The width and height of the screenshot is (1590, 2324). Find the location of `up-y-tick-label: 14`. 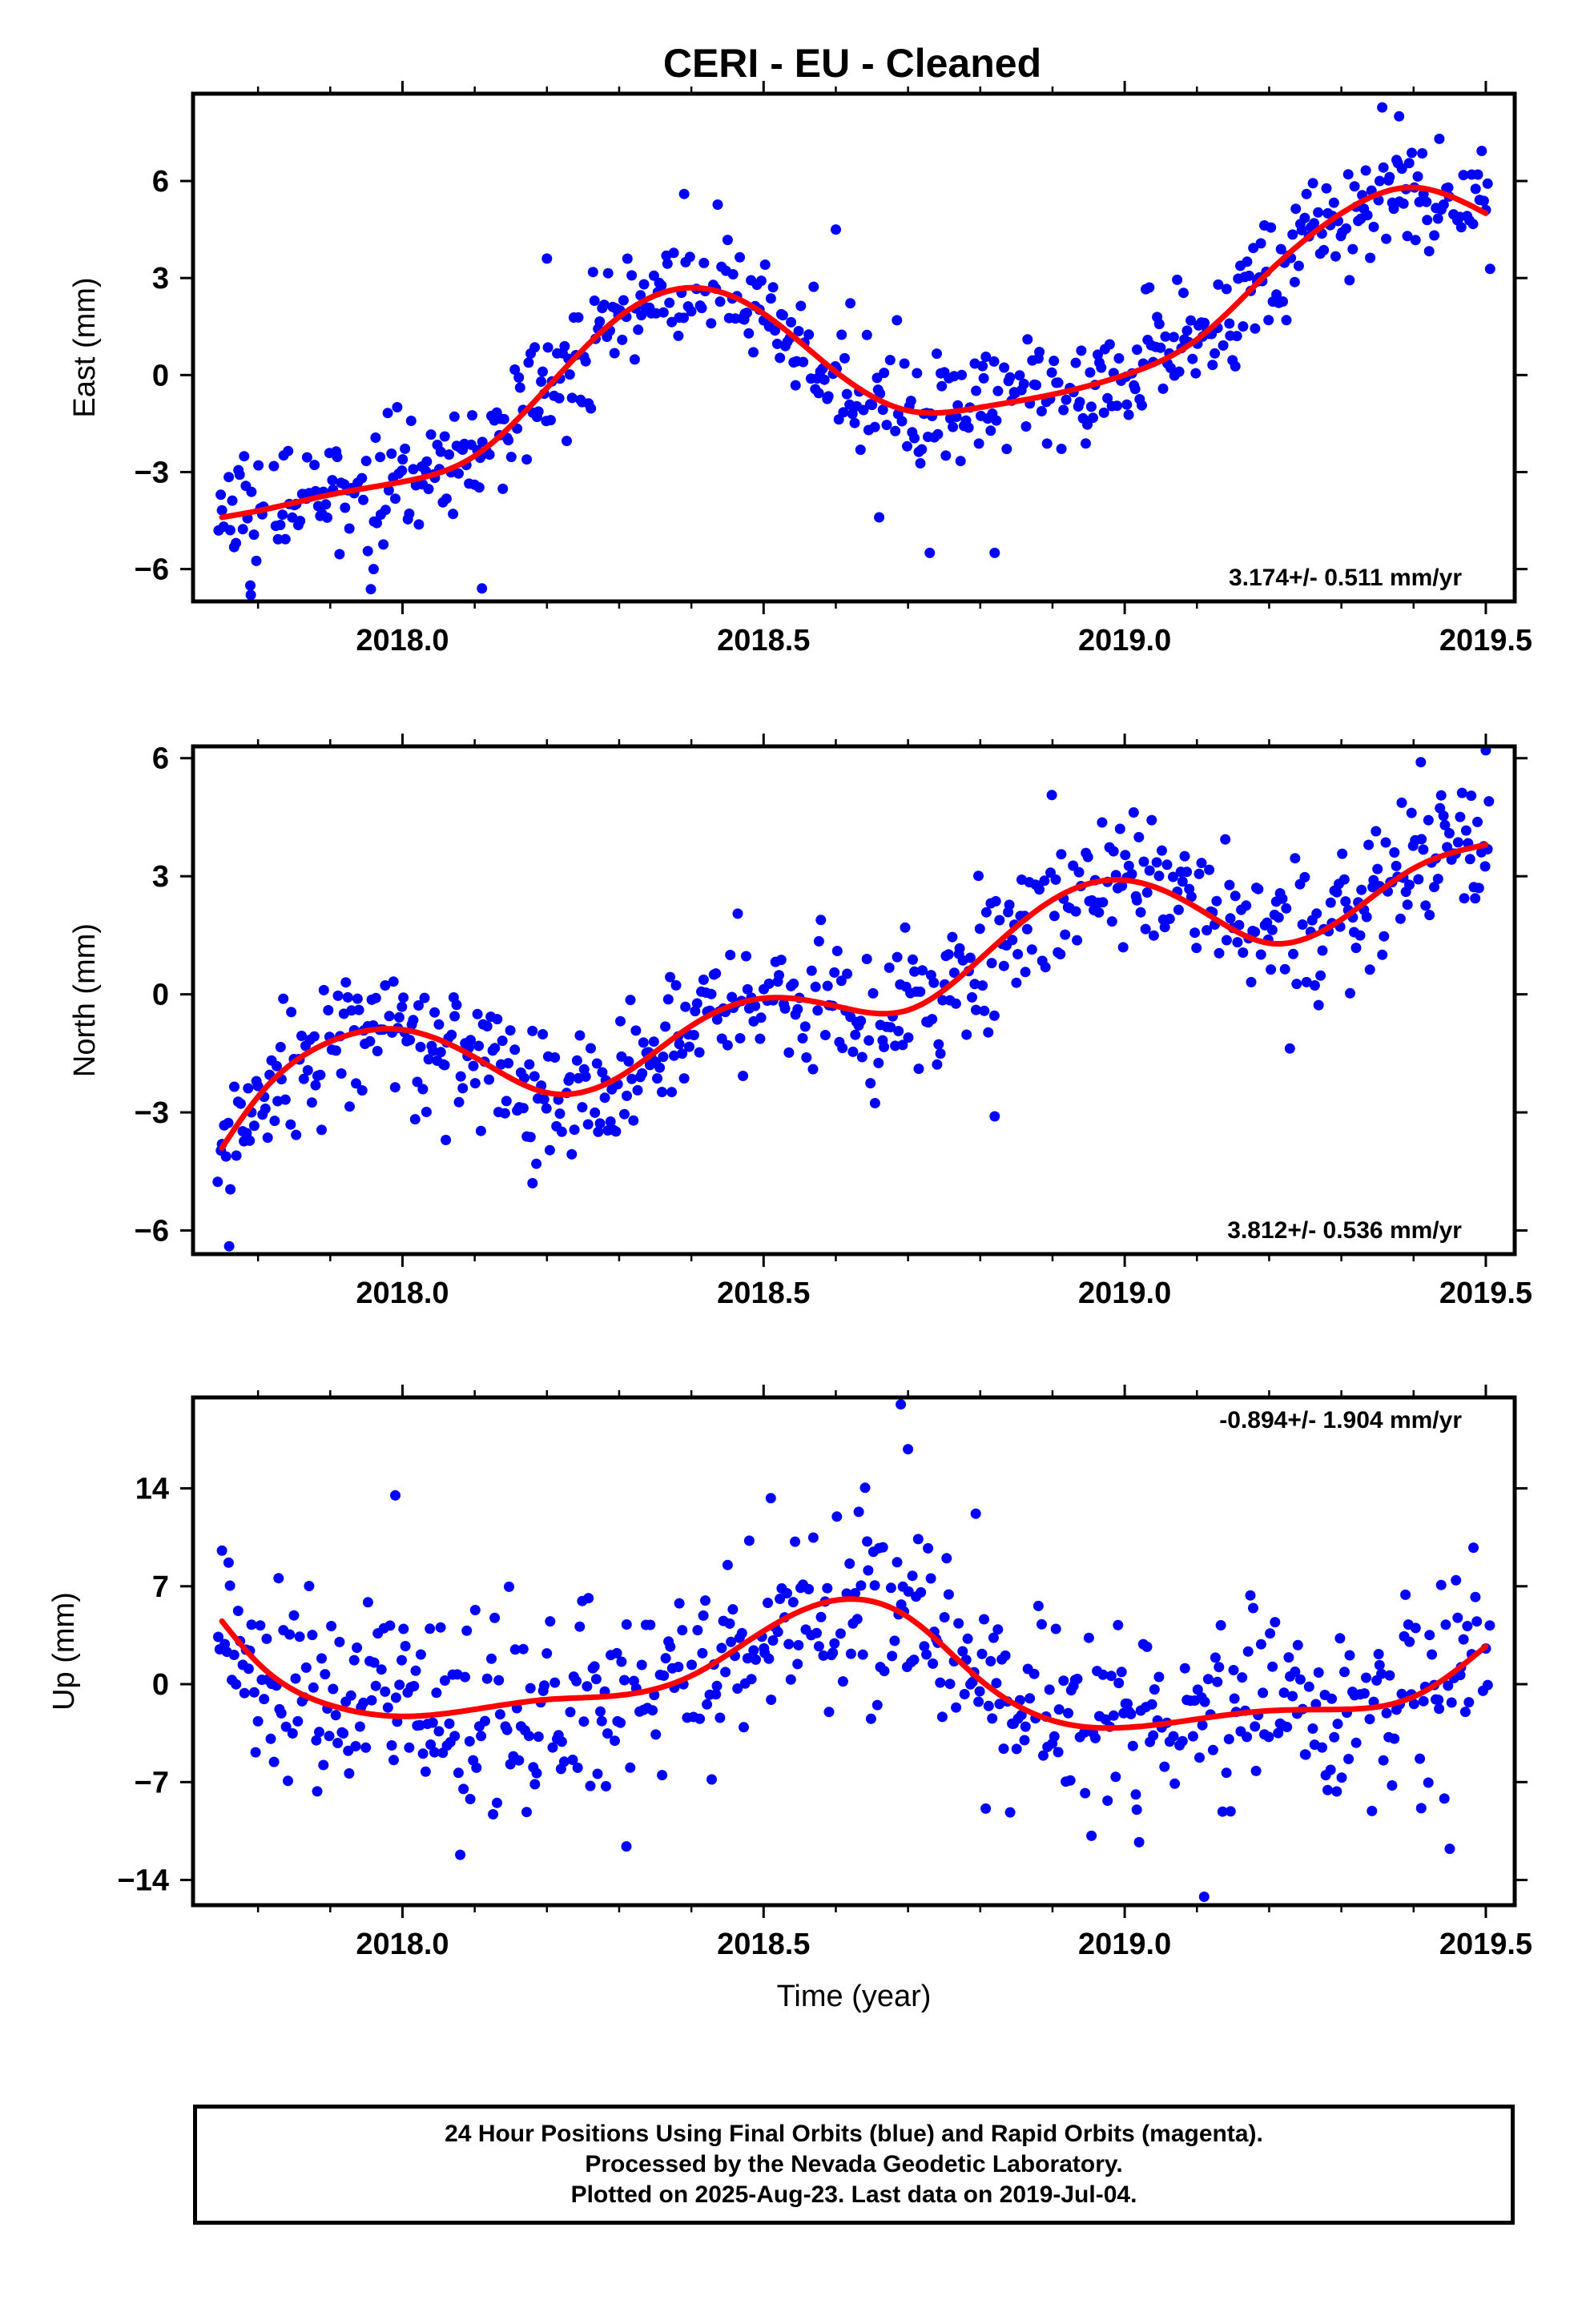

up-y-tick-label: 14 is located at coordinates (152, 1489).